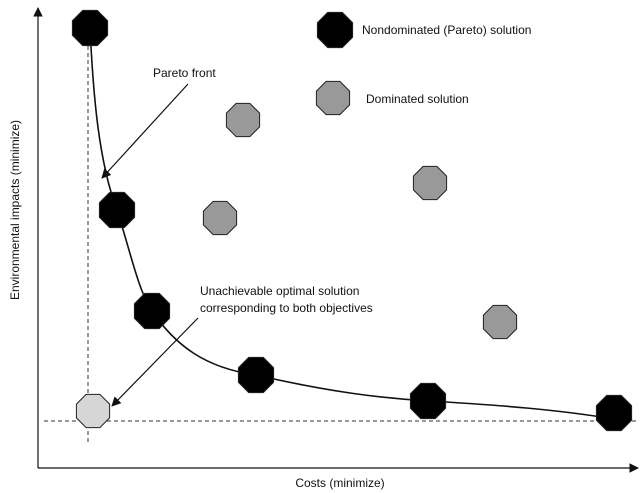 The width and height of the screenshot is (642, 493). What do you see at coordinates (417, 99) in the screenshot?
I see `legend-label: Dominated solution` at bounding box center [417, 99].